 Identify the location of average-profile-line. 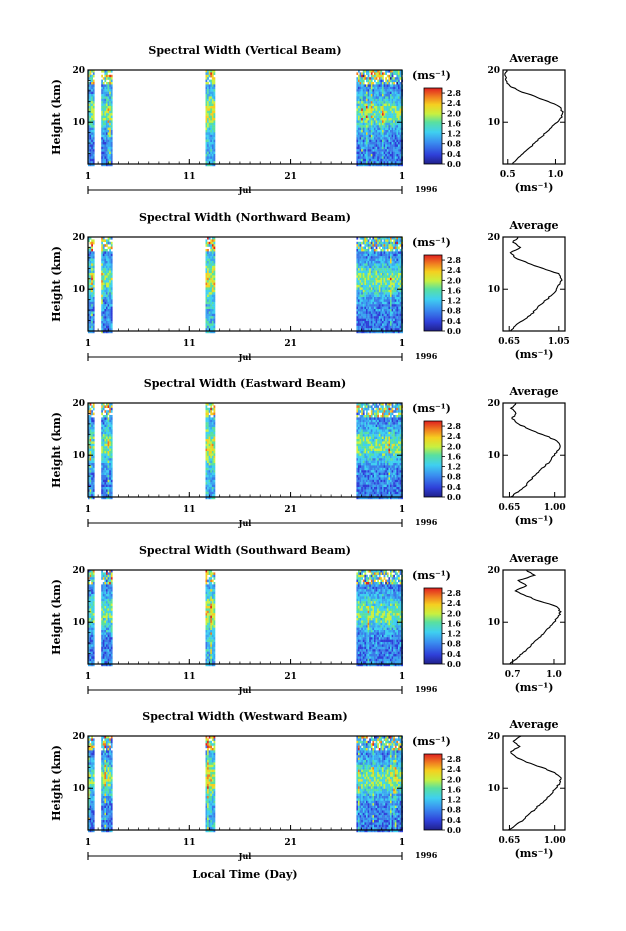
(536, 284).